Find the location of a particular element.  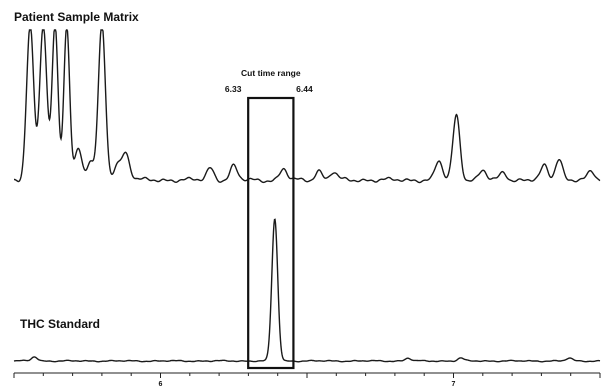

cut-window-end-label: 6.44 is located at coordinates (304, 89).